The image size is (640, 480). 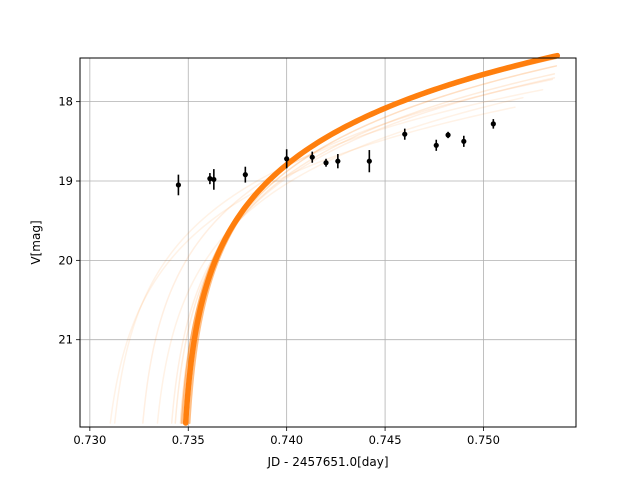 I want to click on observation-points, so click(x=335, y=157).